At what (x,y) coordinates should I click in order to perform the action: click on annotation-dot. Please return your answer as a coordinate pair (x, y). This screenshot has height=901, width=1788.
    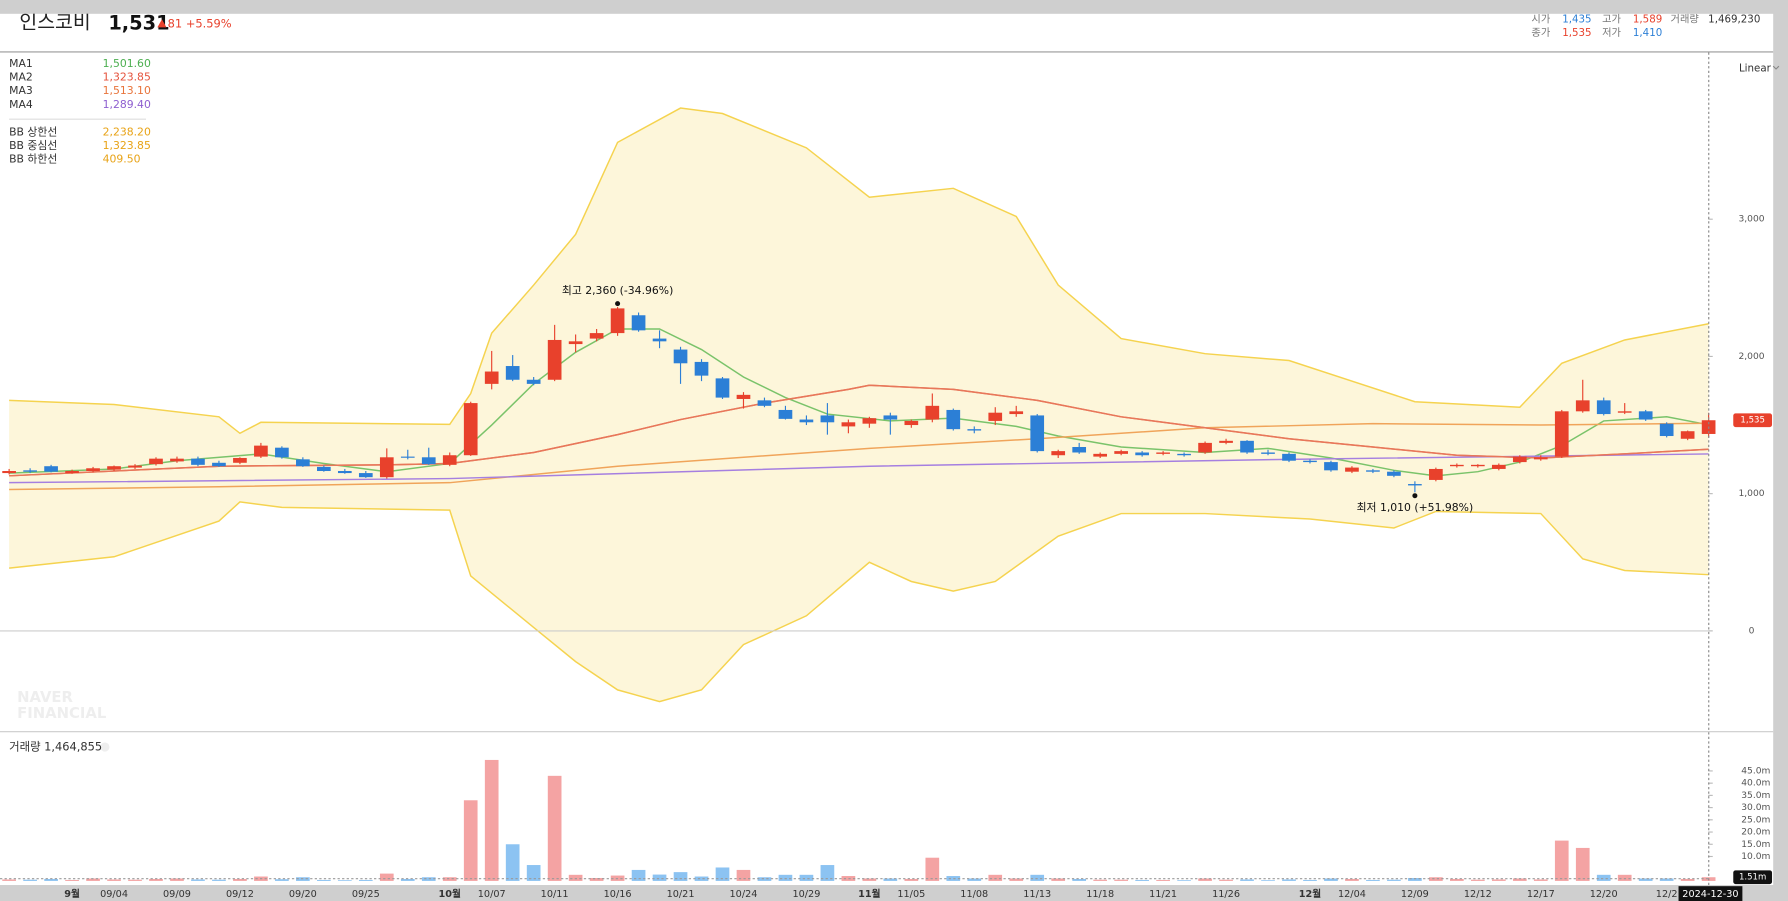
    Looking at the image, I should click on (1415, 496).